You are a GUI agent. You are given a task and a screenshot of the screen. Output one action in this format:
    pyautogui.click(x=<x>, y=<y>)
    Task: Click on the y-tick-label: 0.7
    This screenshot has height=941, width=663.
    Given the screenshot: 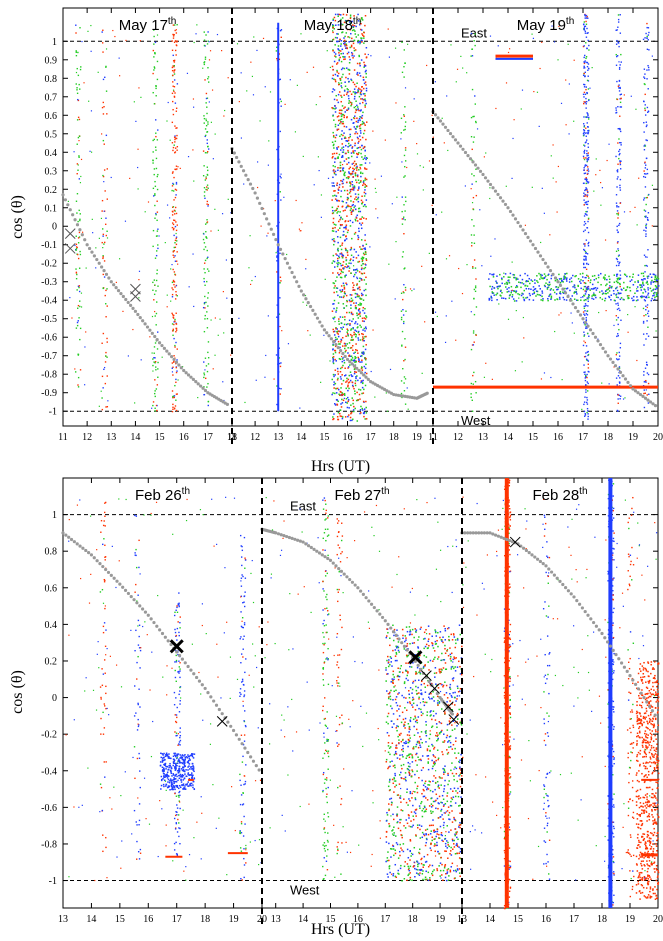 What is the action you would take?
    pyautogui.click(x=51, y=97)
    